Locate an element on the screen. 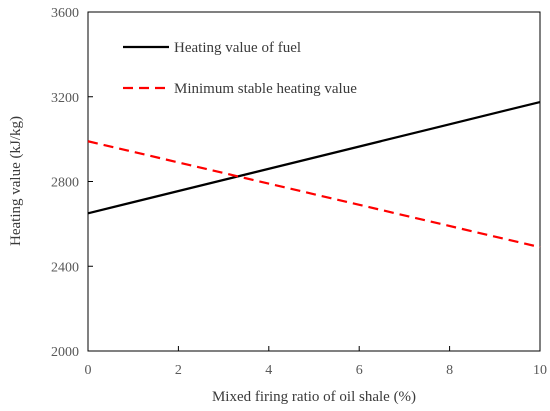 This screenshot has height=411, width=550. y-tick-label: 3200 is located at coordinates (65, 98).